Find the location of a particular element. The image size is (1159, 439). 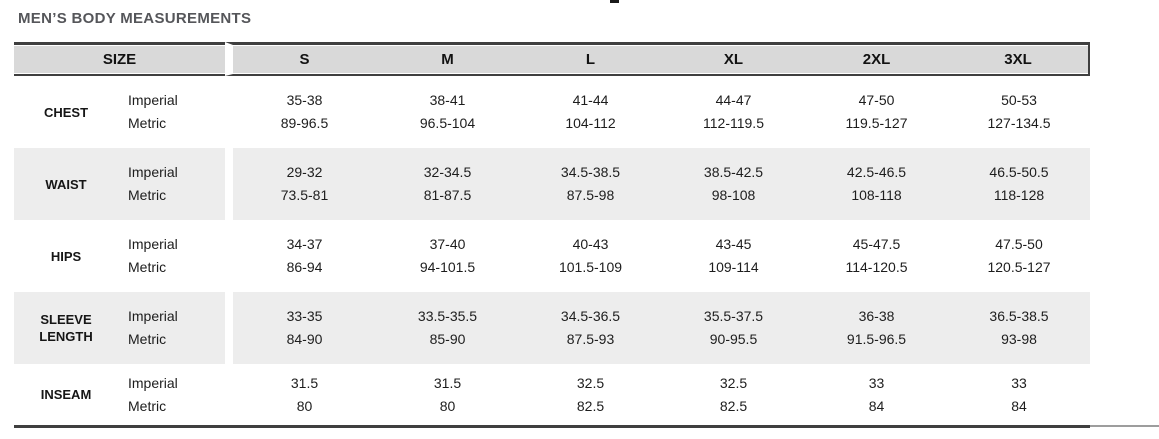

imperial-value: 32-34.5 is located at coordinates (447, 172).